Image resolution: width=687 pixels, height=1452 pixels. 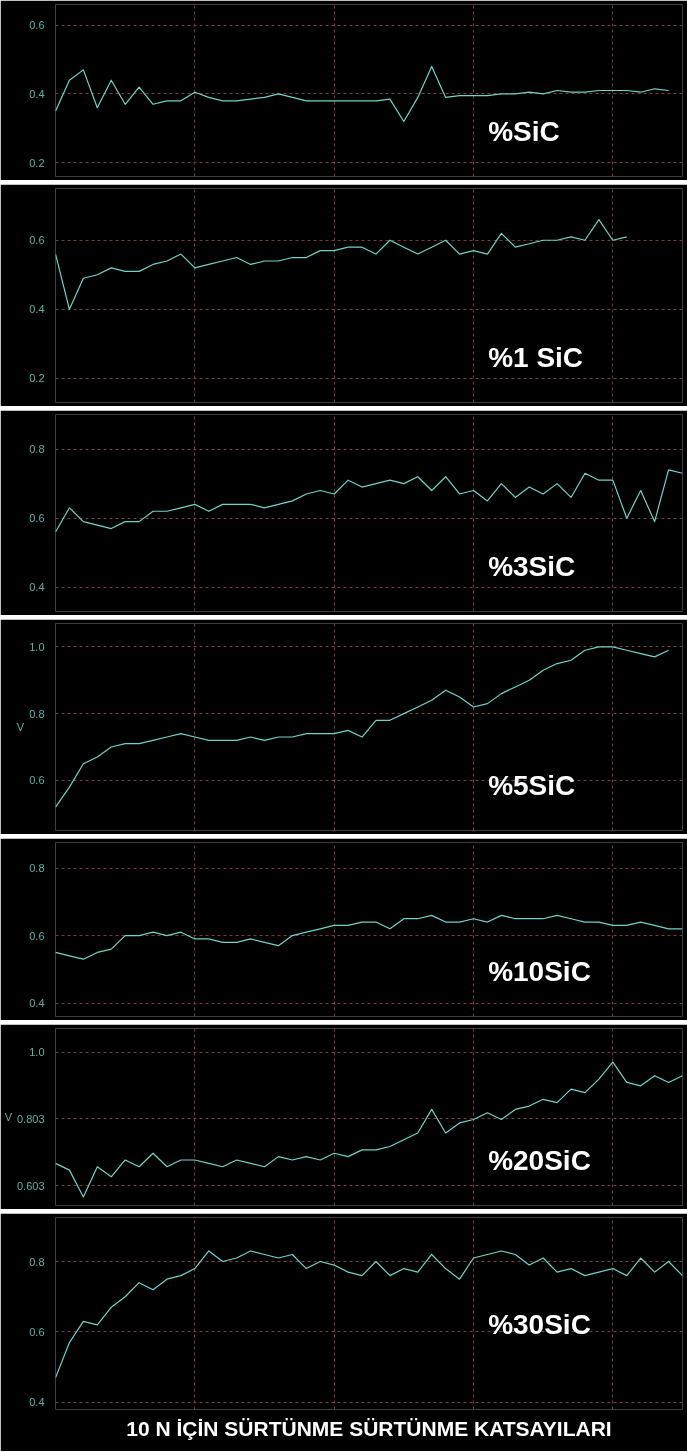 What do you see at coordinates (539, 1324) in the screenshot?
I see `annotation: %30SiC` at bounding box center [539, 1324].